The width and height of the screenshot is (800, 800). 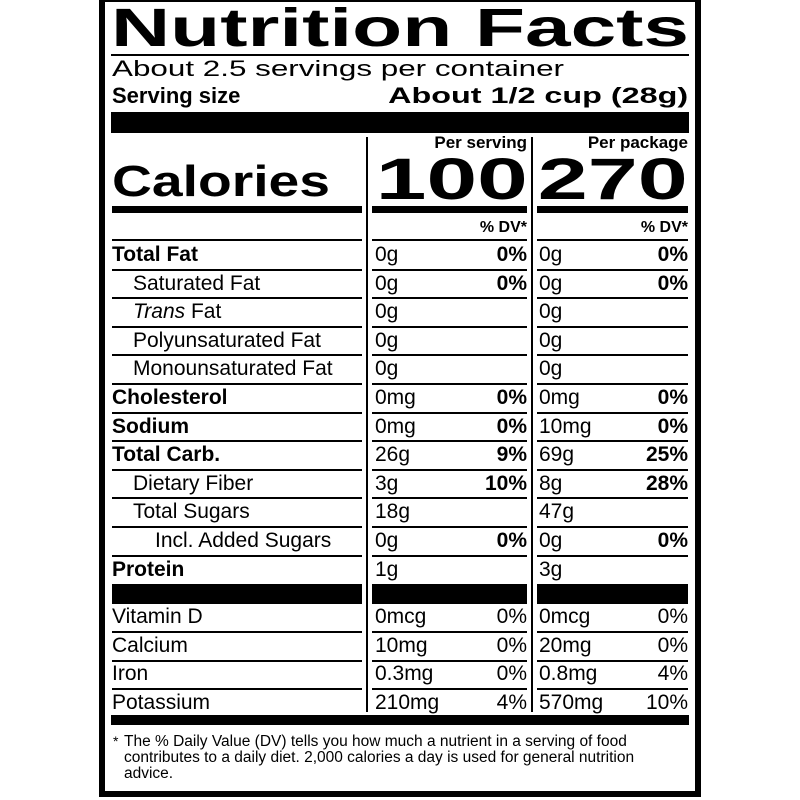 I want to click on serving-size-value: About 1/2 cup (28g), so click(x=538, y=95).